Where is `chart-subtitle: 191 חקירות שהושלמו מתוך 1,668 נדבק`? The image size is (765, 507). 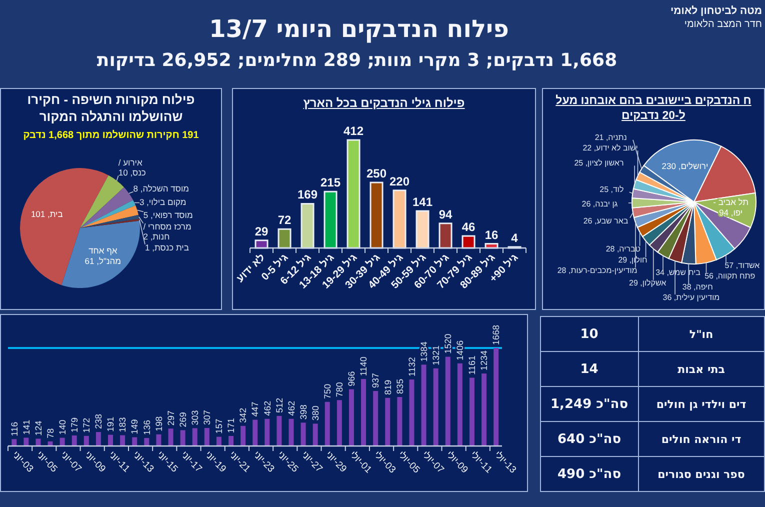 chart-subtitle: 191 חקירות שהושלמו מתוך 1,668 נדבק is located at coordinates (111, 135).